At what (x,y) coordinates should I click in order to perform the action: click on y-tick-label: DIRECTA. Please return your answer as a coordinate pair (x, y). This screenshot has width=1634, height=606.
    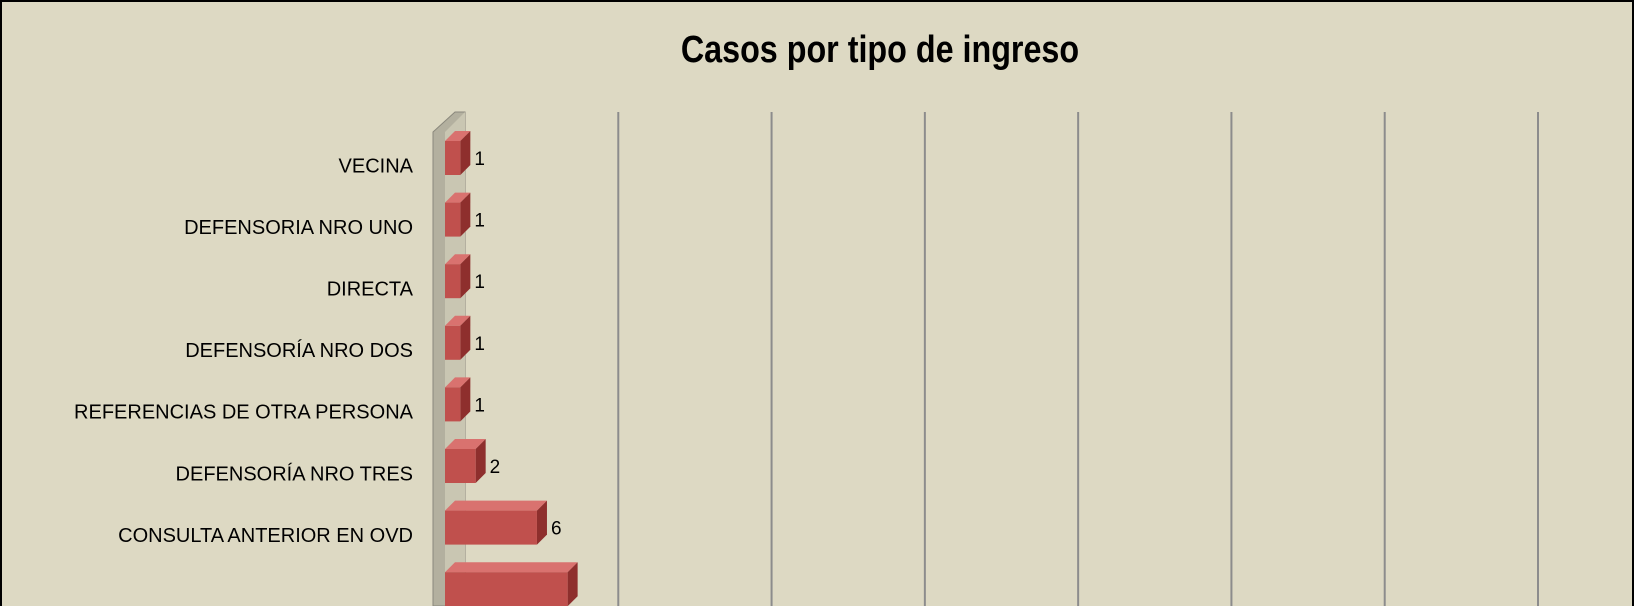
    Looking at the image, I should click on (370, 289).